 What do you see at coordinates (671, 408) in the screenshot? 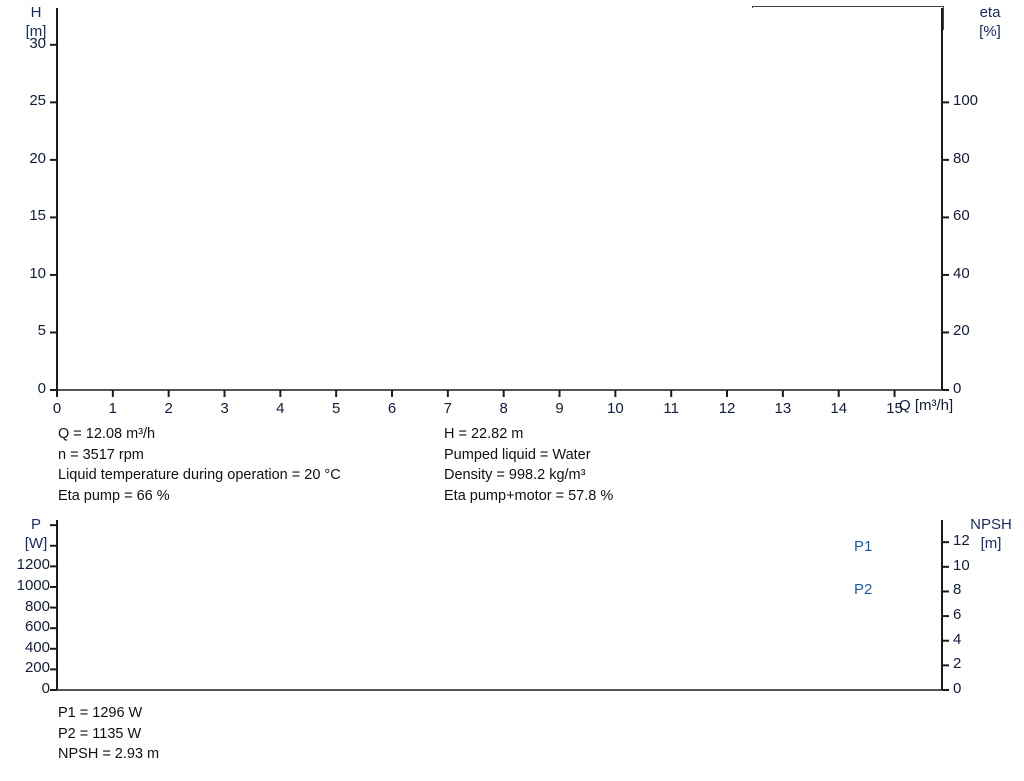
I see `top-x-tick-11: 11` at bounding box center [671, 408].